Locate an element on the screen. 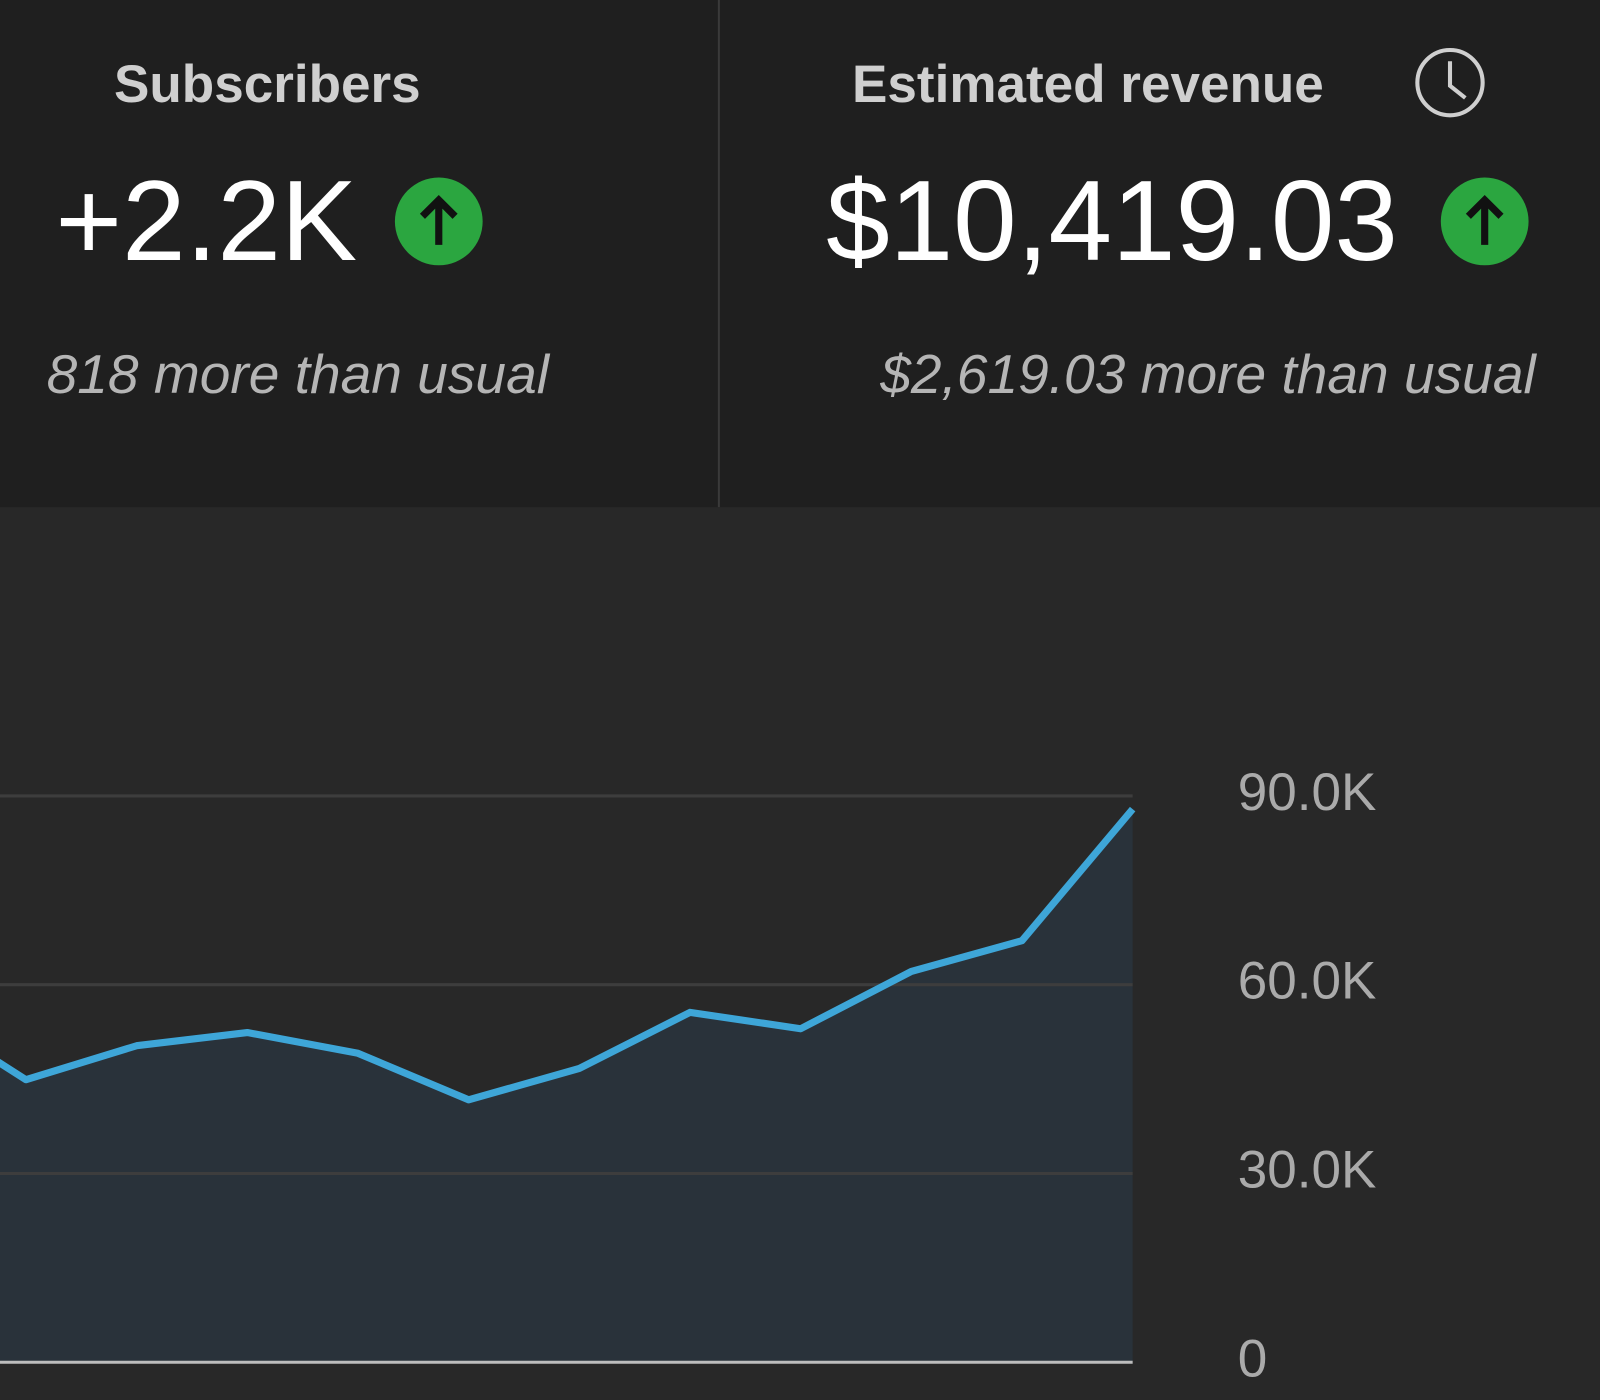  card-note: 818 more than usual is located at coordinates (299, 374).